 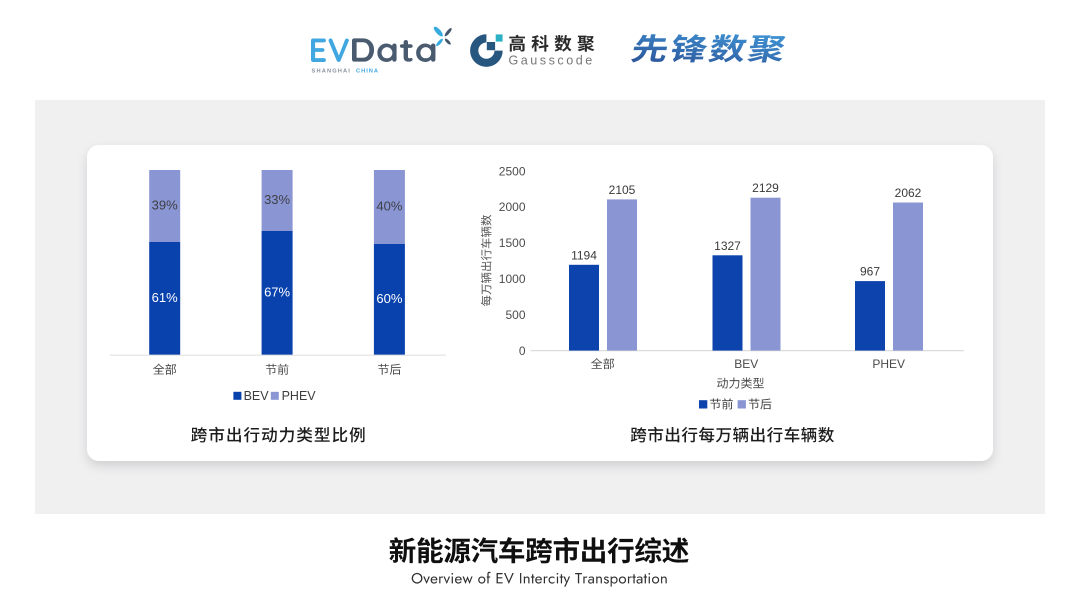 What do you see at coordinates (277, 199) in the screenshot?
I see `svg-text: 33%` at bounding box center [277, 199].